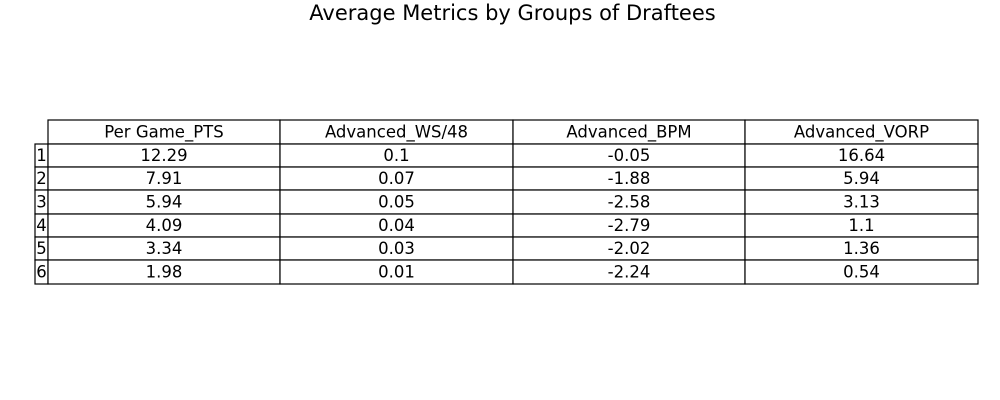  I want to click on table-cell-value: 0.01, so click(396, 272).